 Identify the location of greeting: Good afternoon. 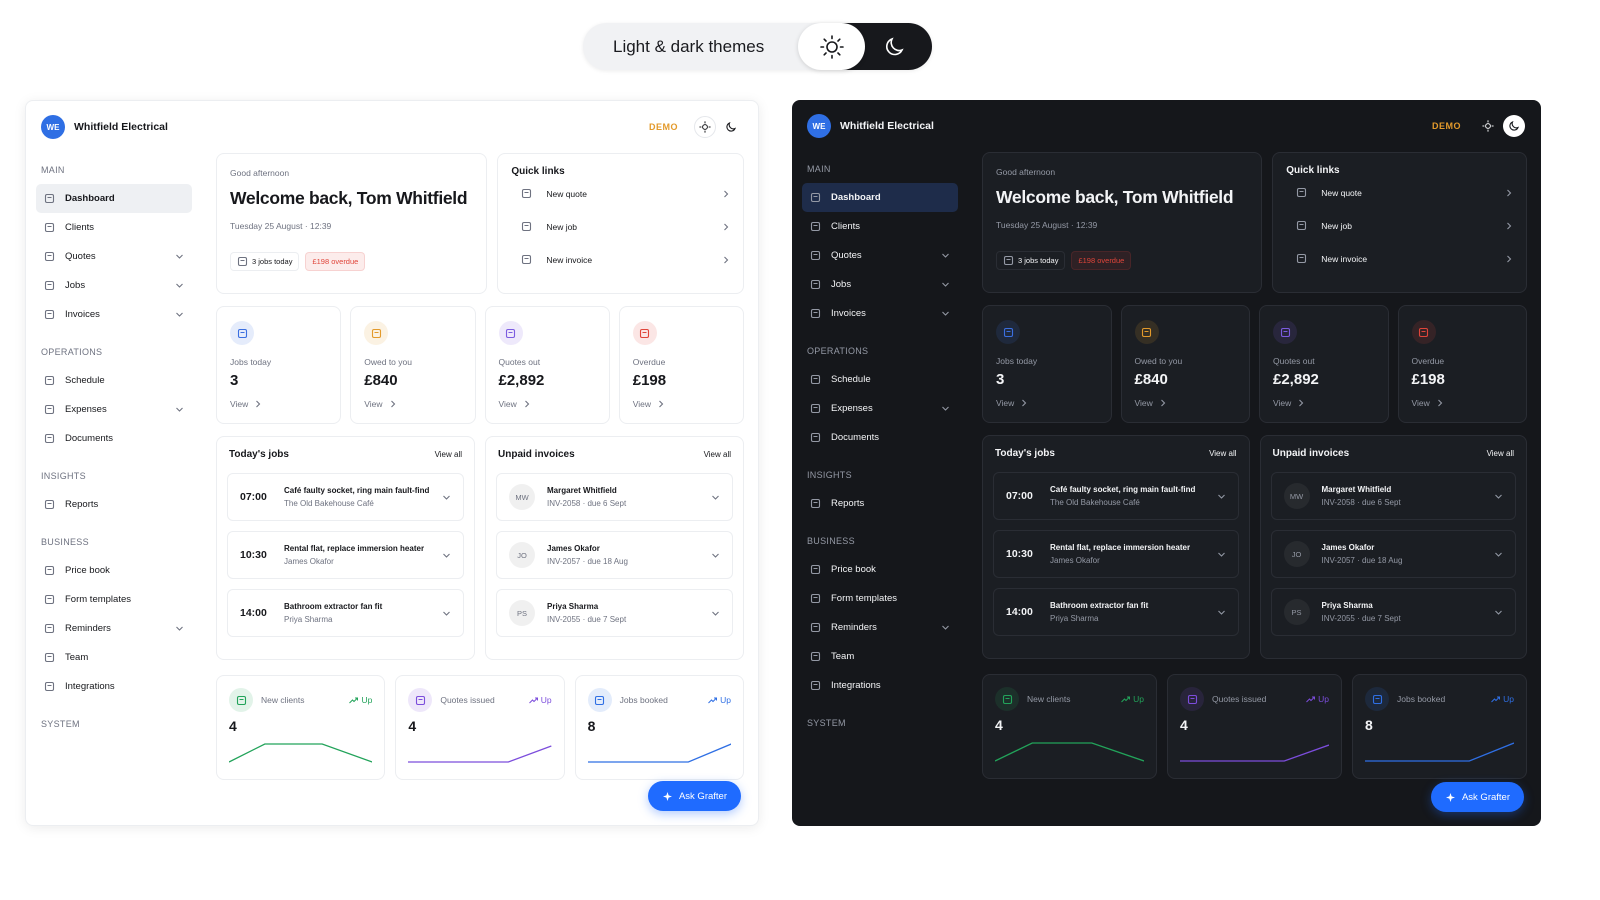
(1026, 172).